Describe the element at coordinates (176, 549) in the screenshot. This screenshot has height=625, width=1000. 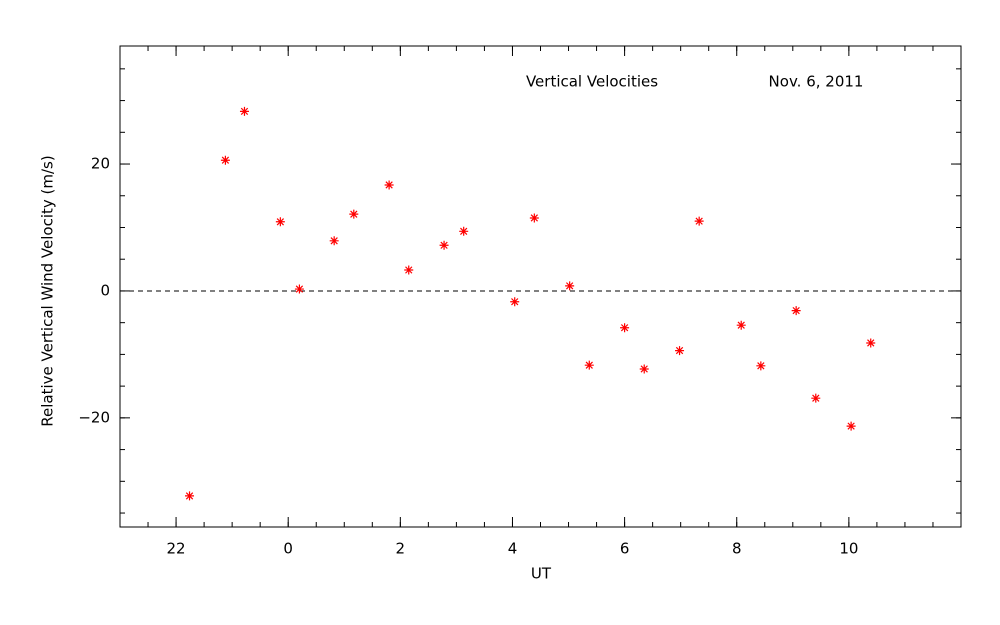
I see `x-tick-label: 22` at that location.